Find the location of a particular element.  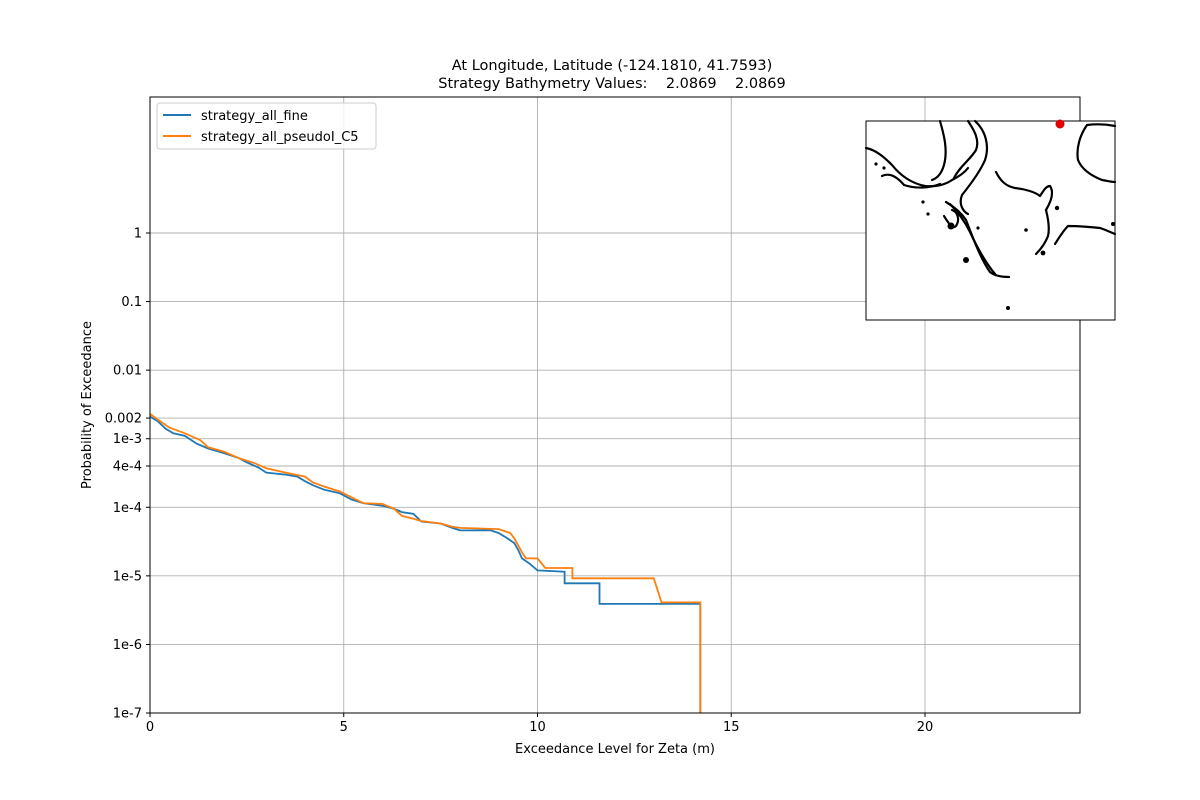

inset-location-map is located at coordinates (990, 220).